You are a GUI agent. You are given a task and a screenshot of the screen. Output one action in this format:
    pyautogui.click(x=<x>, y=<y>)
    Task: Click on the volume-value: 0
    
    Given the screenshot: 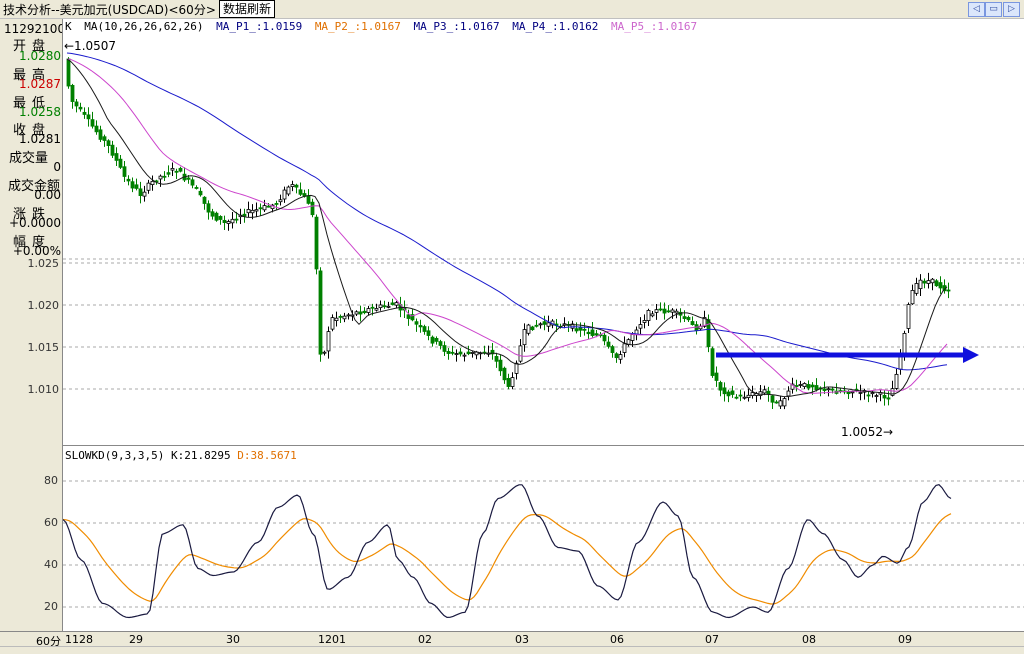 What is the action you would take?
    pyautogui.click(x=57, y=167)
    